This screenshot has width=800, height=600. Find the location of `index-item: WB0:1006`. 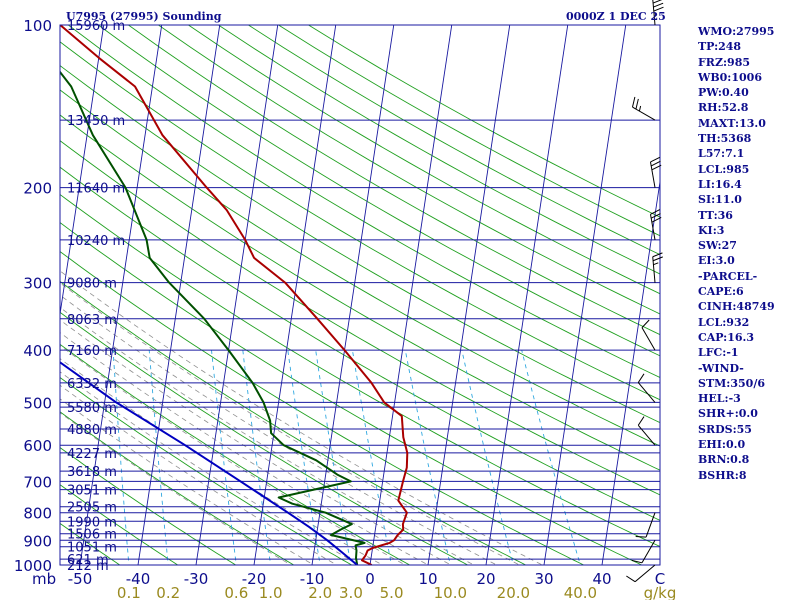

index-item: WB0:1006 is located at coordinates (730, 77).